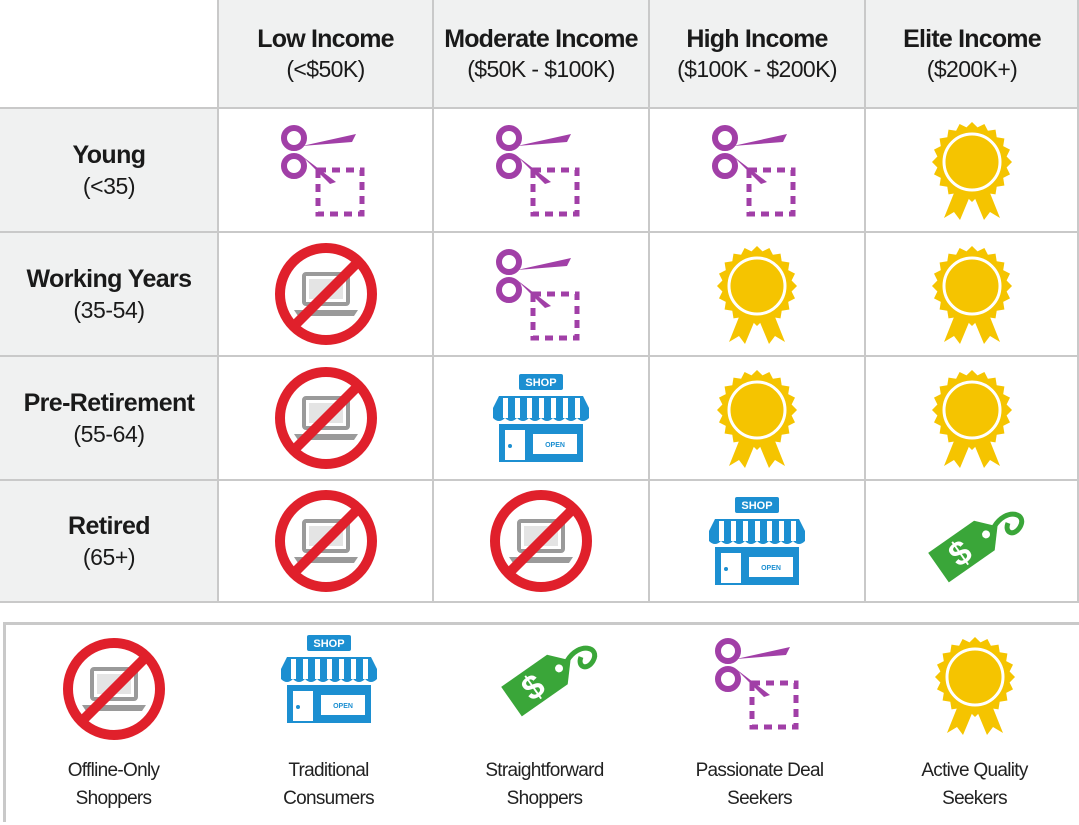 Image resolution: width=1079 pixels, height=825 pixels. What do you see at coordinates (757, 69) in the screenshot?
I see `column-subtitle: ($100K - $200K)` at bounding box center [757, 69].